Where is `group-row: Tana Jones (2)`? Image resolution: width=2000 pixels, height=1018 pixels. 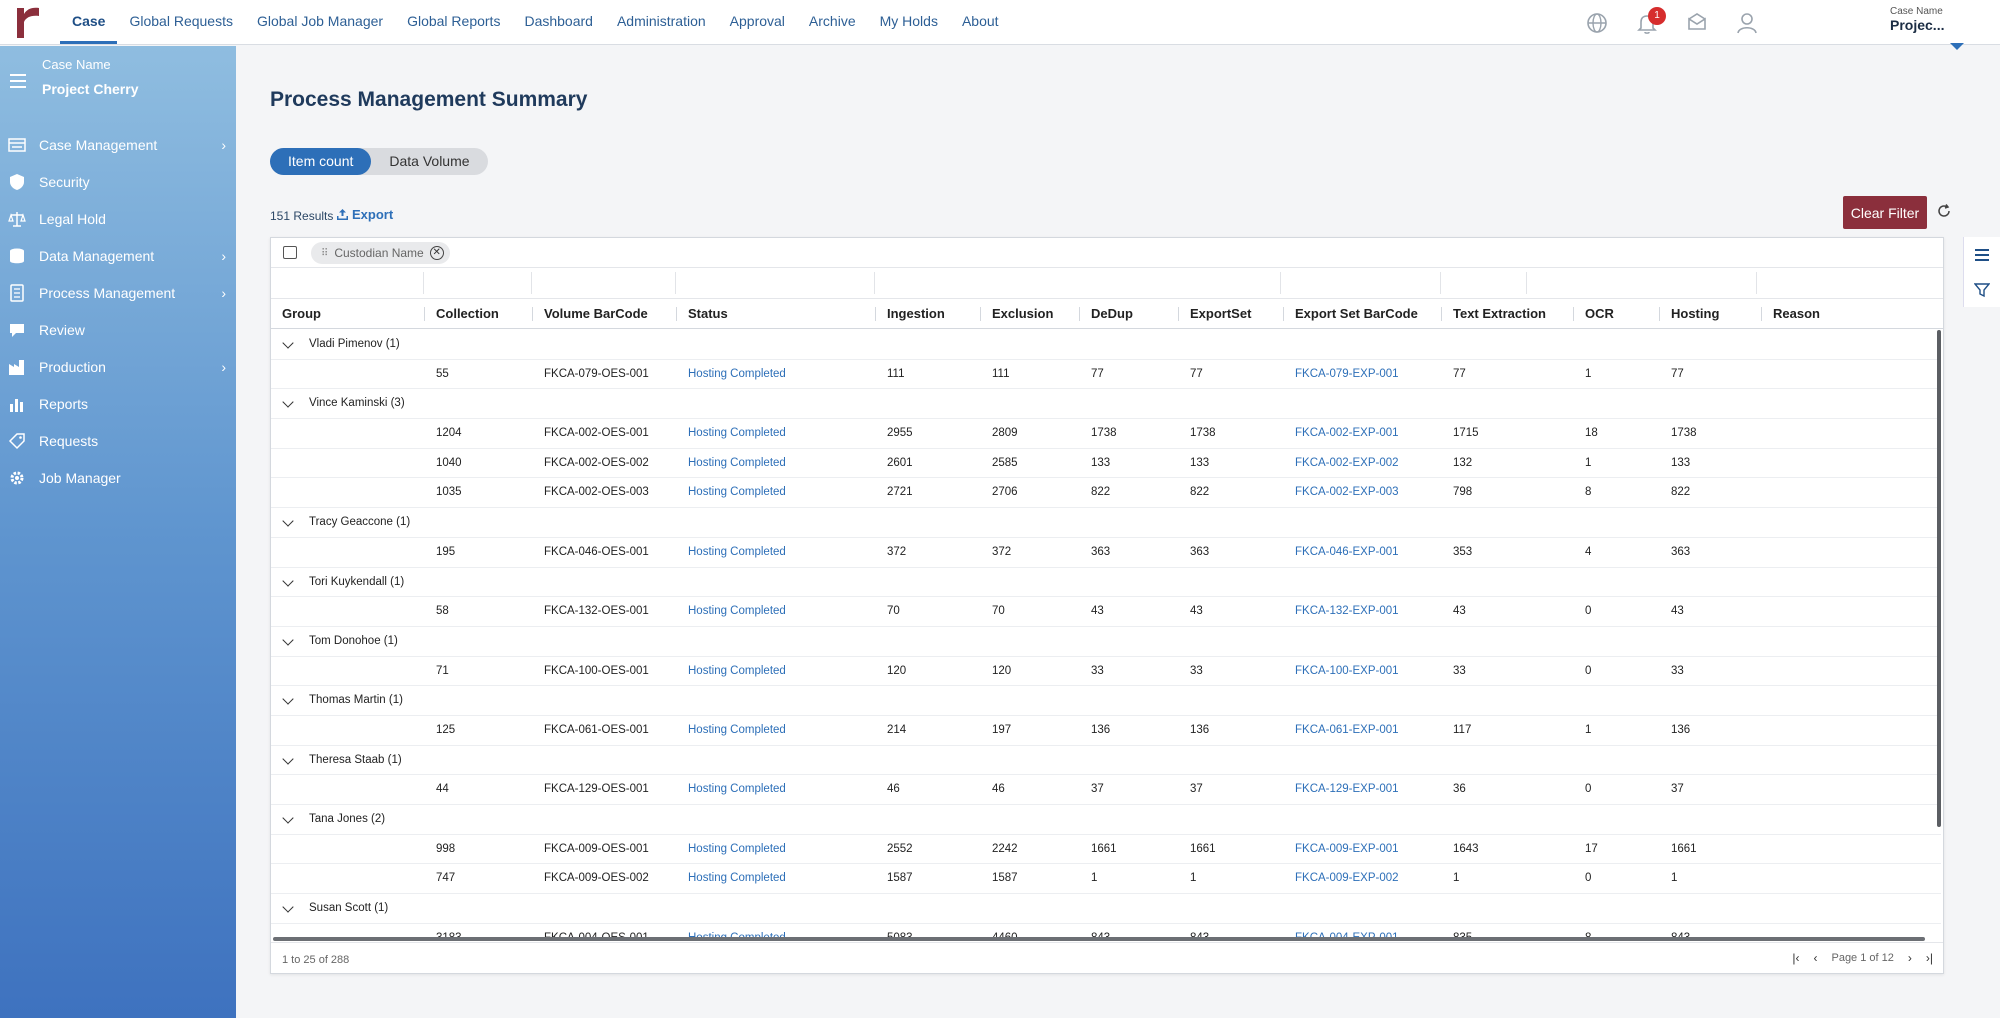 group-row: Tana Jones (2) is located at coordinates (1106, 820).